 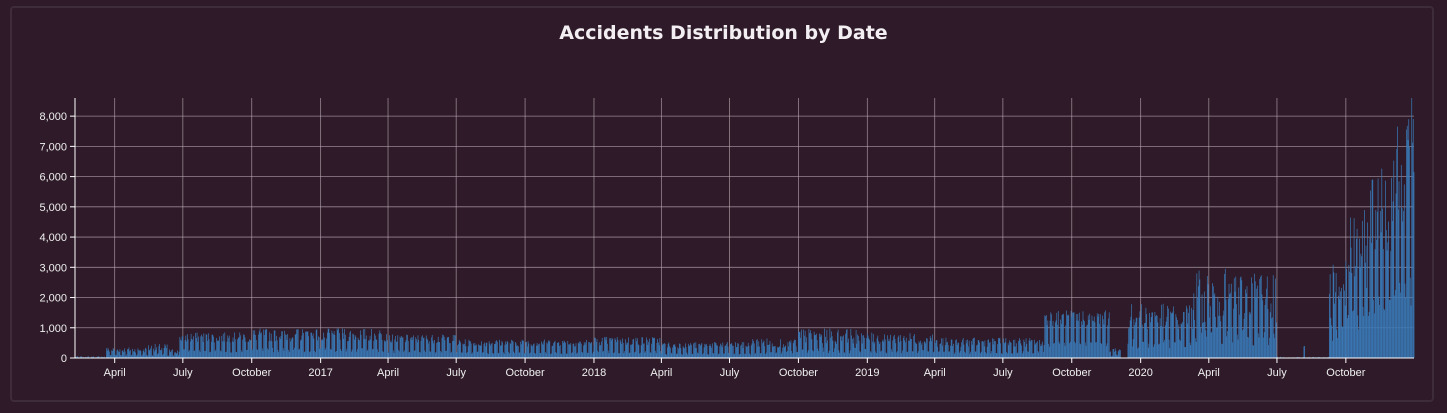 What do you see at coordinates (57, 238) in the screenshot?
I see `y-tick: 4,000` at bounding box center [57, 238].